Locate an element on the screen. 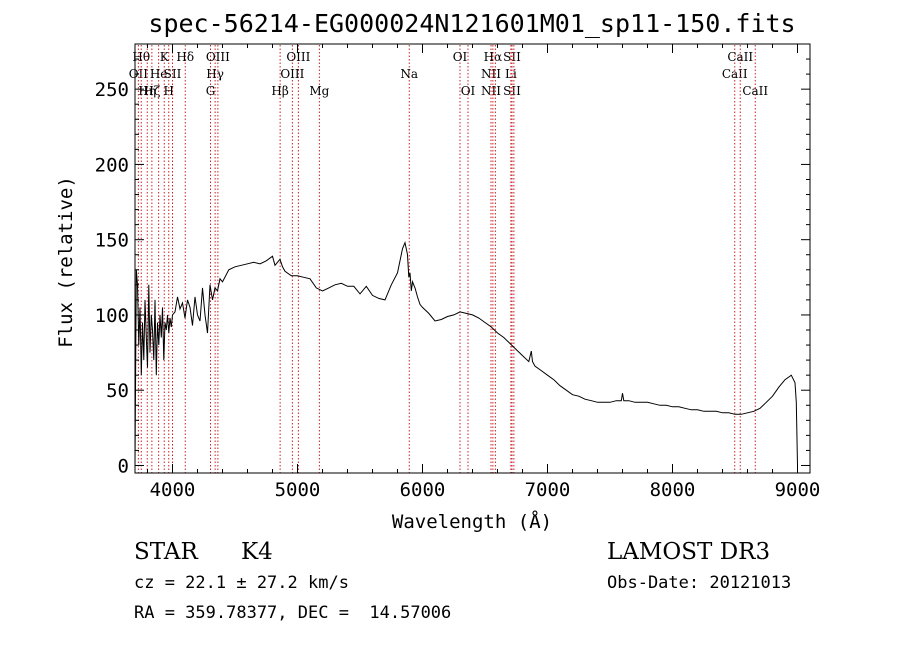 The height and width of the screenshot is (649, 900). spectral-line-label: Na is located at coordinates (409, 74).